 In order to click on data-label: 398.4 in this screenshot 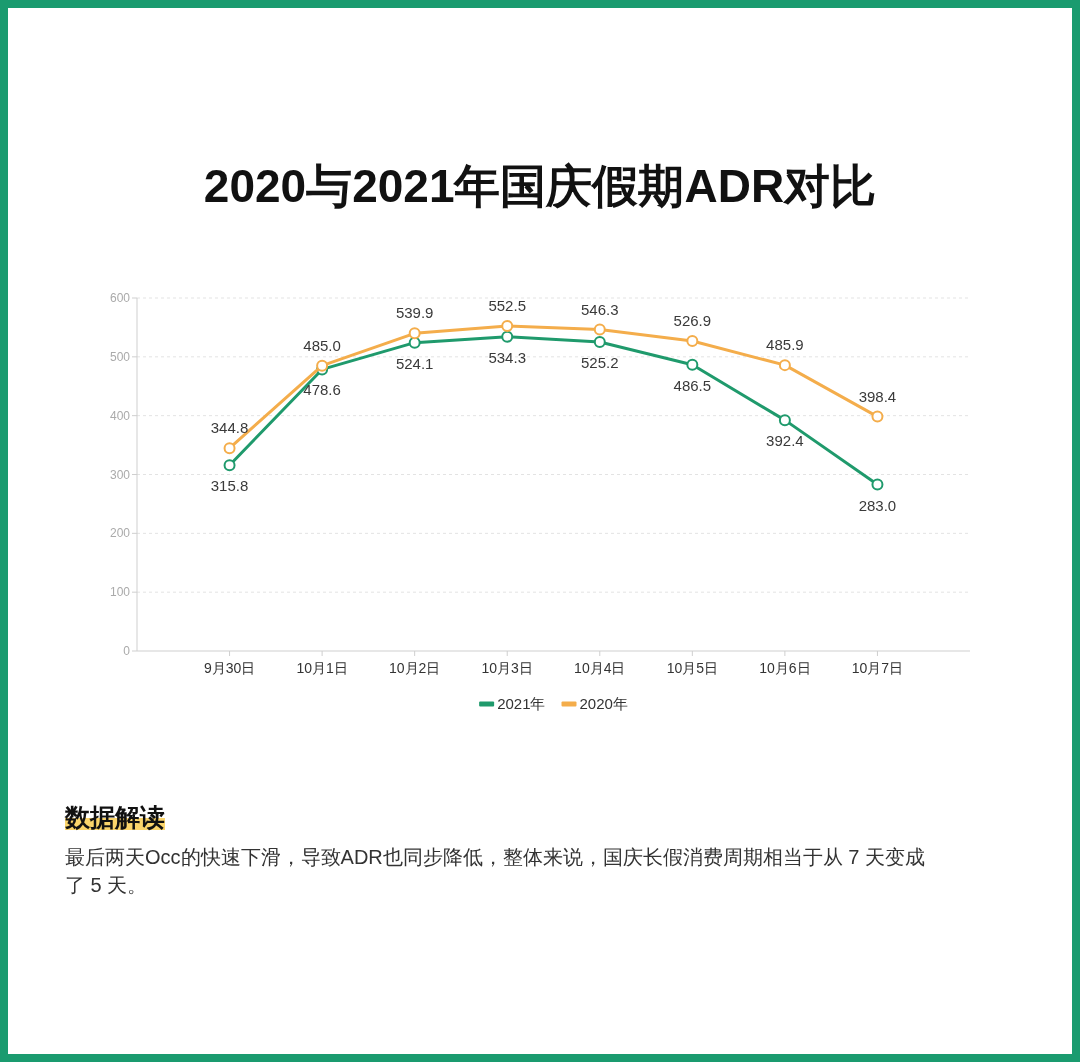, I will do `click(877, 396)`.